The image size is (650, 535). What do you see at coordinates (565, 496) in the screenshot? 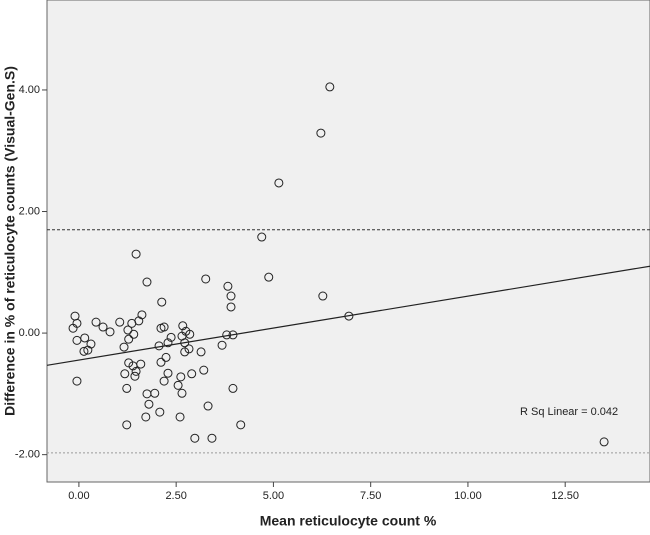
I see `x-tick-label: 12.50` at bounding box center [565, 496].